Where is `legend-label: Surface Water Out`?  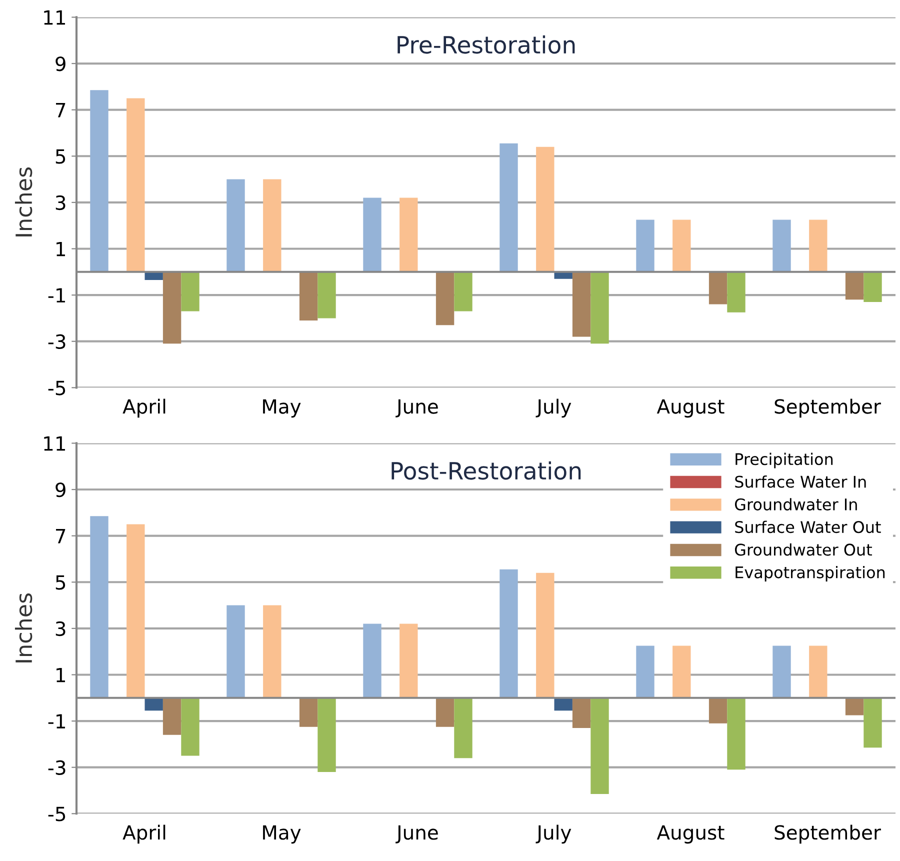 legend-label: Surface Water Out is located at coordinates (808, 527).